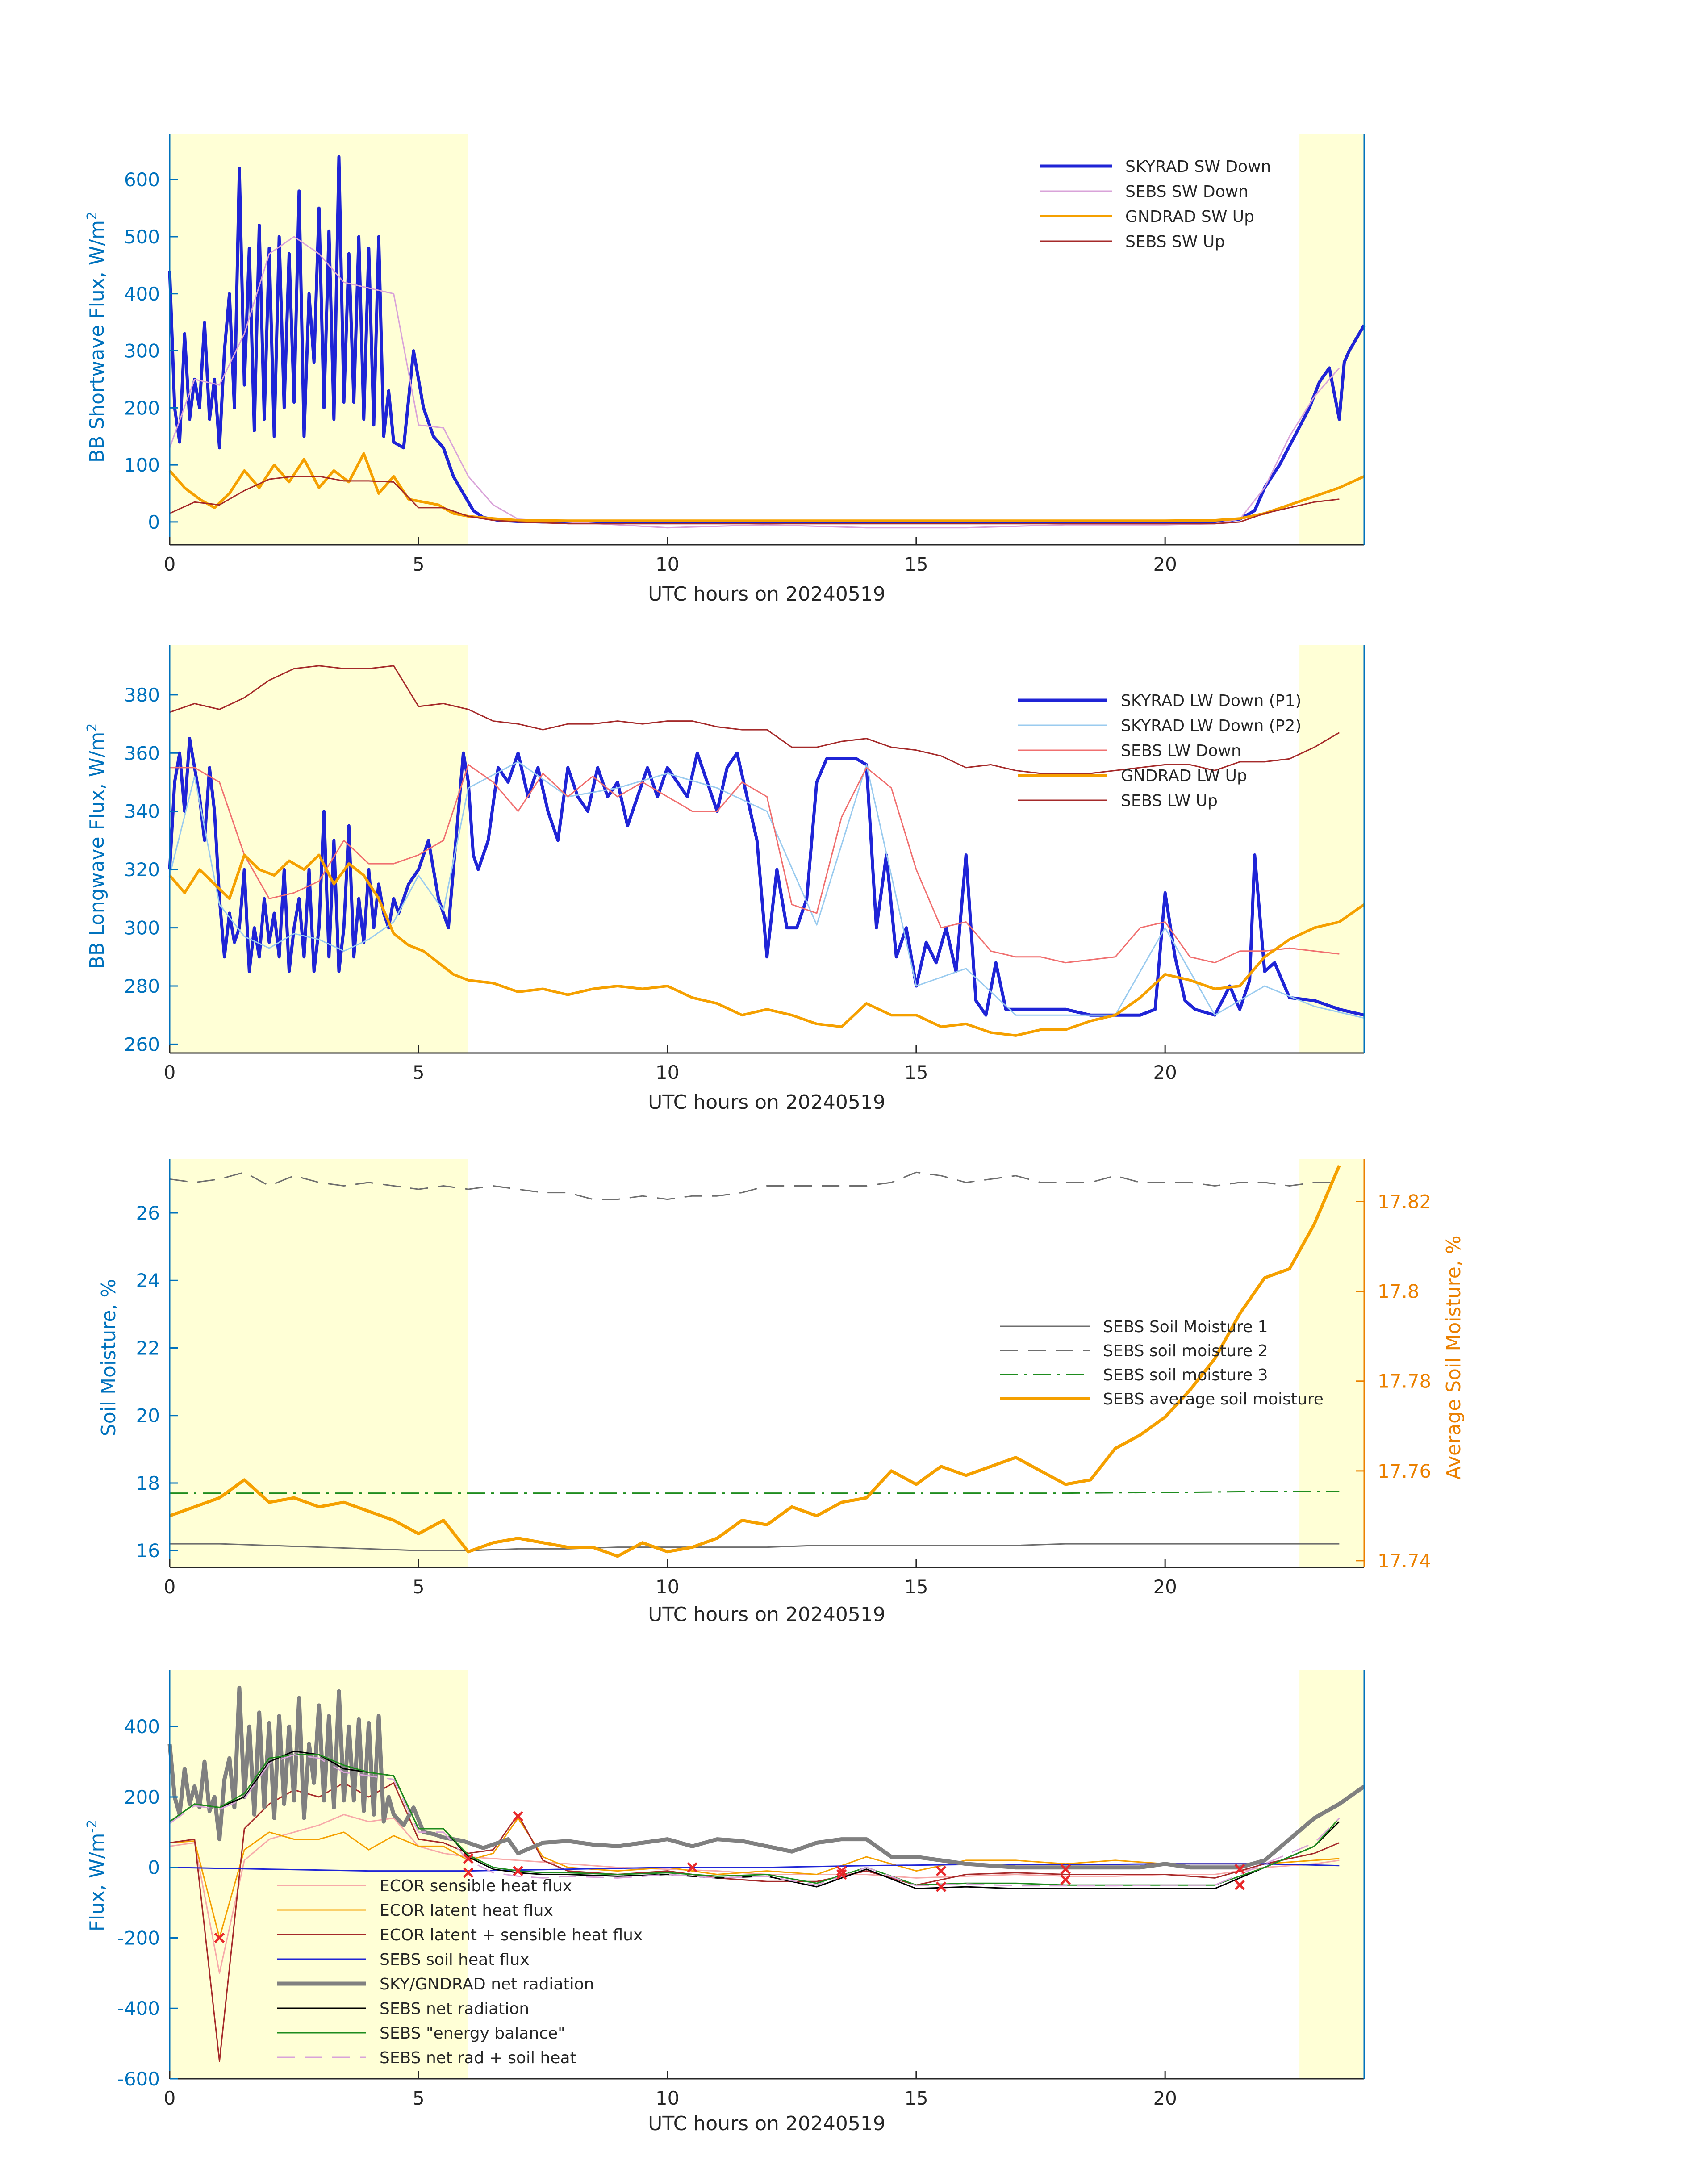  What do you see at coordinates (1185, 1327) in the screenshot?
I see `sebs-soil-moisture-1-legend-label: SEBS Soil Moisture 1` at bounding box center [1185, 1327].